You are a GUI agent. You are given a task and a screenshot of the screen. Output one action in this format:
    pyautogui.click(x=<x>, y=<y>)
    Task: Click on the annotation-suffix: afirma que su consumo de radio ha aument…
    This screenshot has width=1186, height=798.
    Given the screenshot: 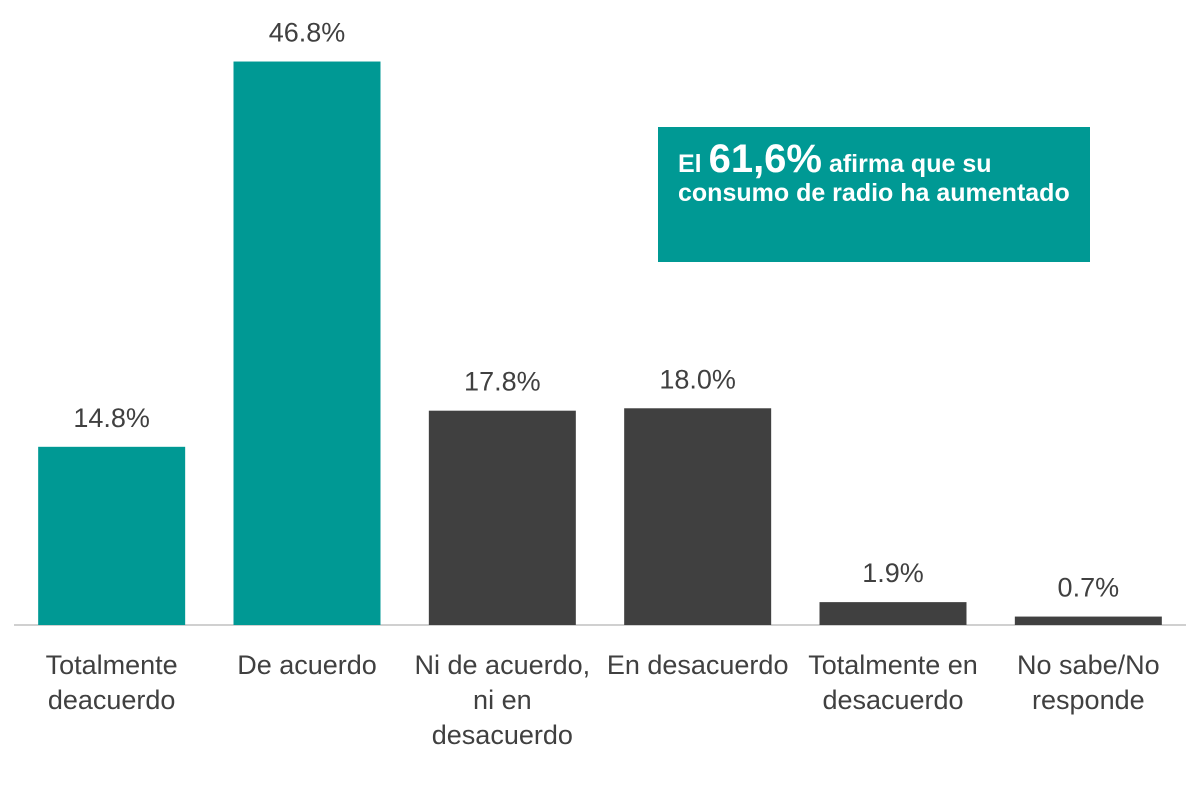 What is the action you would take?
    pyautogui.click(x=874, y=178)
    